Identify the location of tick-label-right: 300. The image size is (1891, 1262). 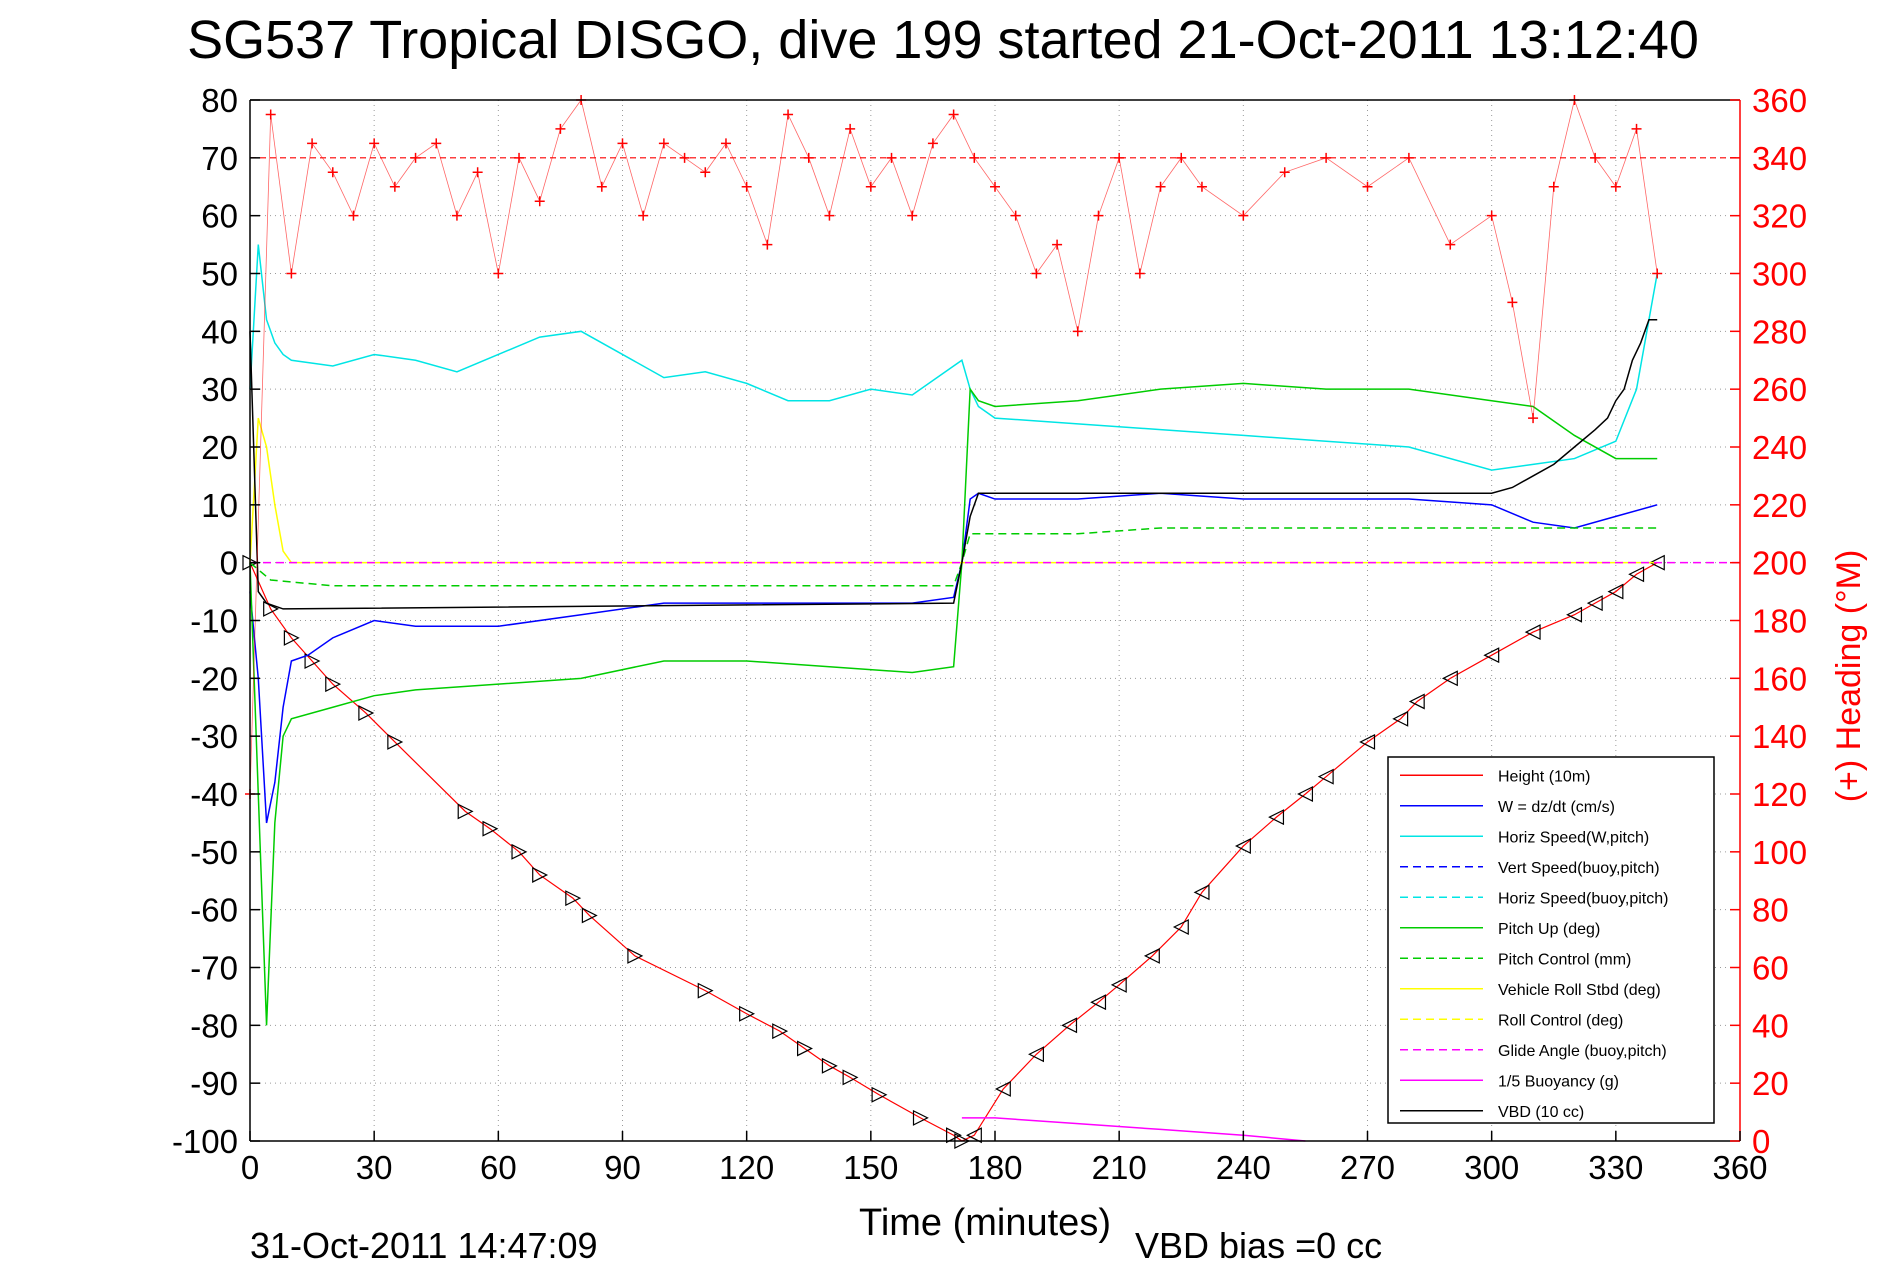
(1779, 274).